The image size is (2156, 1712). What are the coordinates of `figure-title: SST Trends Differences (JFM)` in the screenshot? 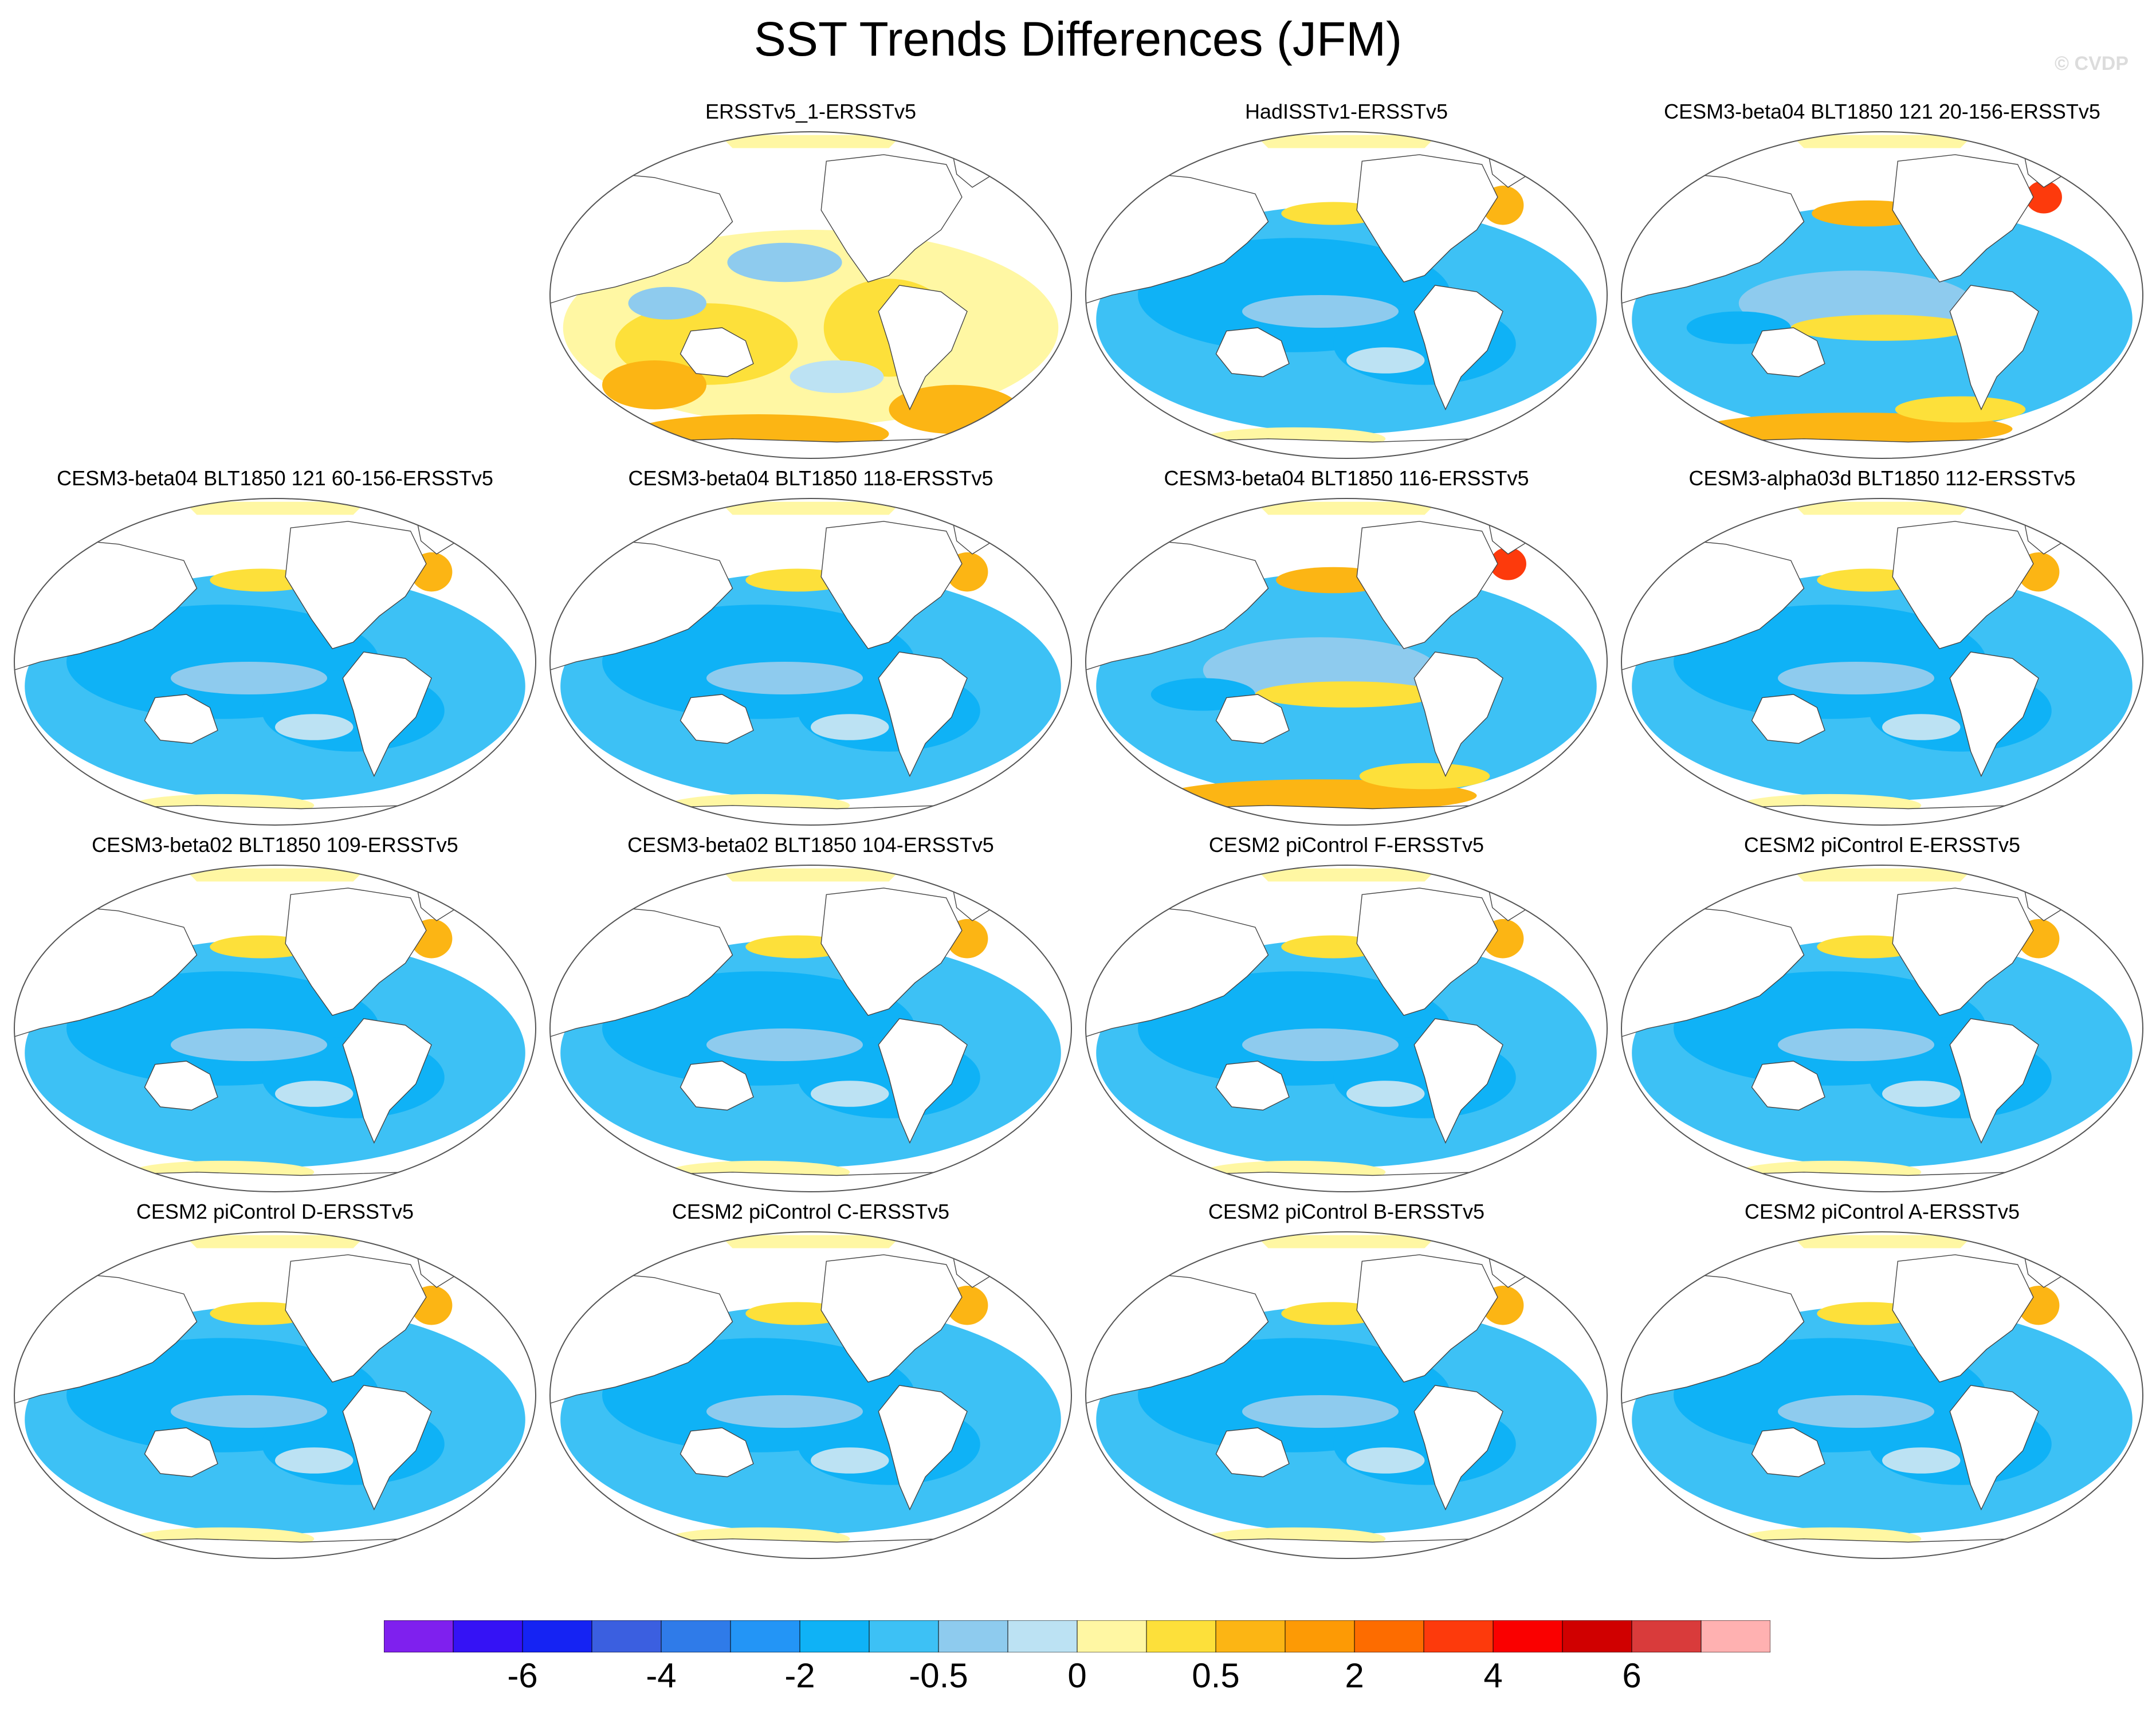 It's located at (1078, 39).